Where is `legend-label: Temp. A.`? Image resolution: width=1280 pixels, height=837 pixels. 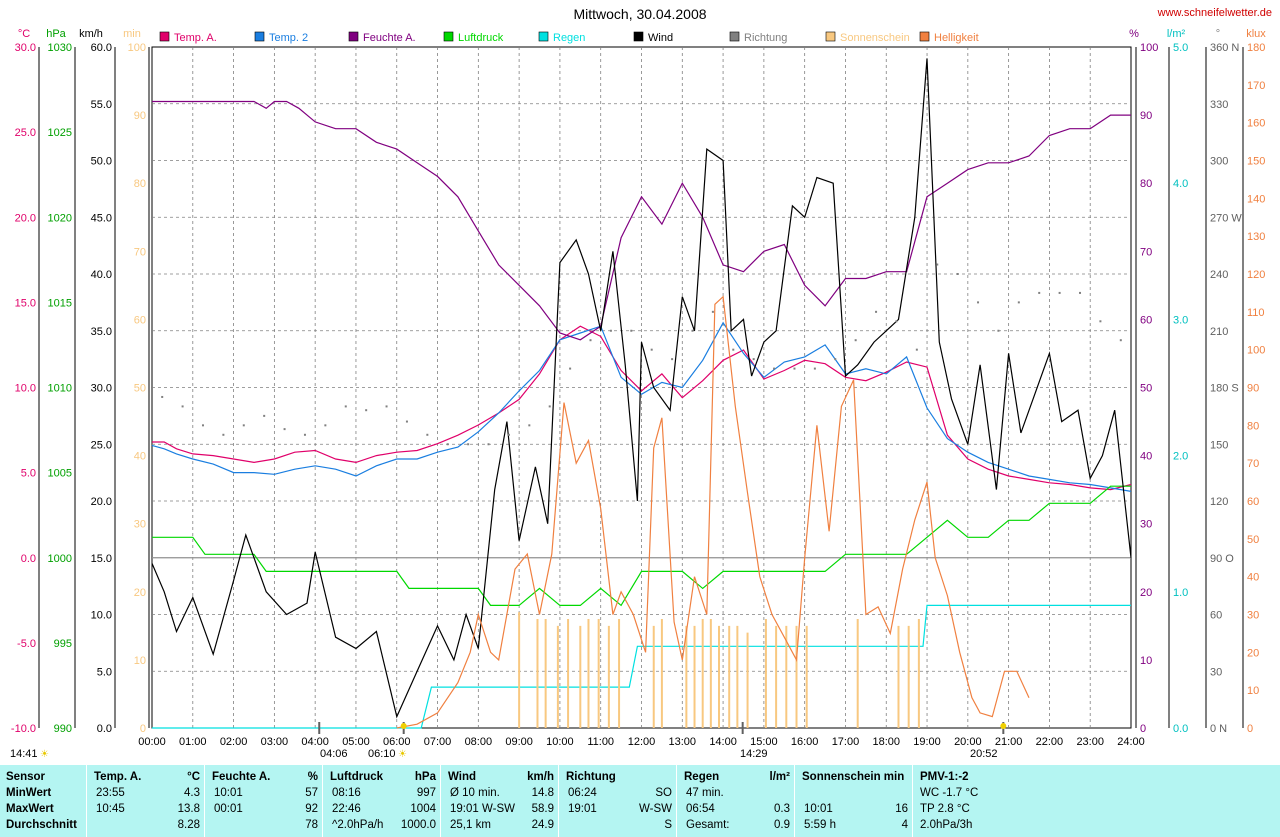 legend-label: Temp. A. is located at coordinates (195, 38).